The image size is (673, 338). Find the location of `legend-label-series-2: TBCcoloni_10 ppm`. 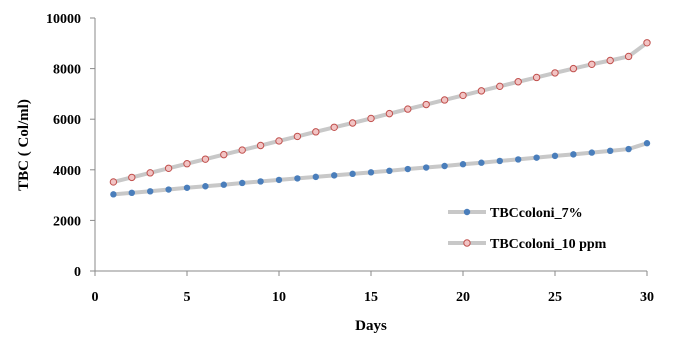

legend-label-series-2: TBCcoloni_10 ppm is located at coordinates (548, 244).